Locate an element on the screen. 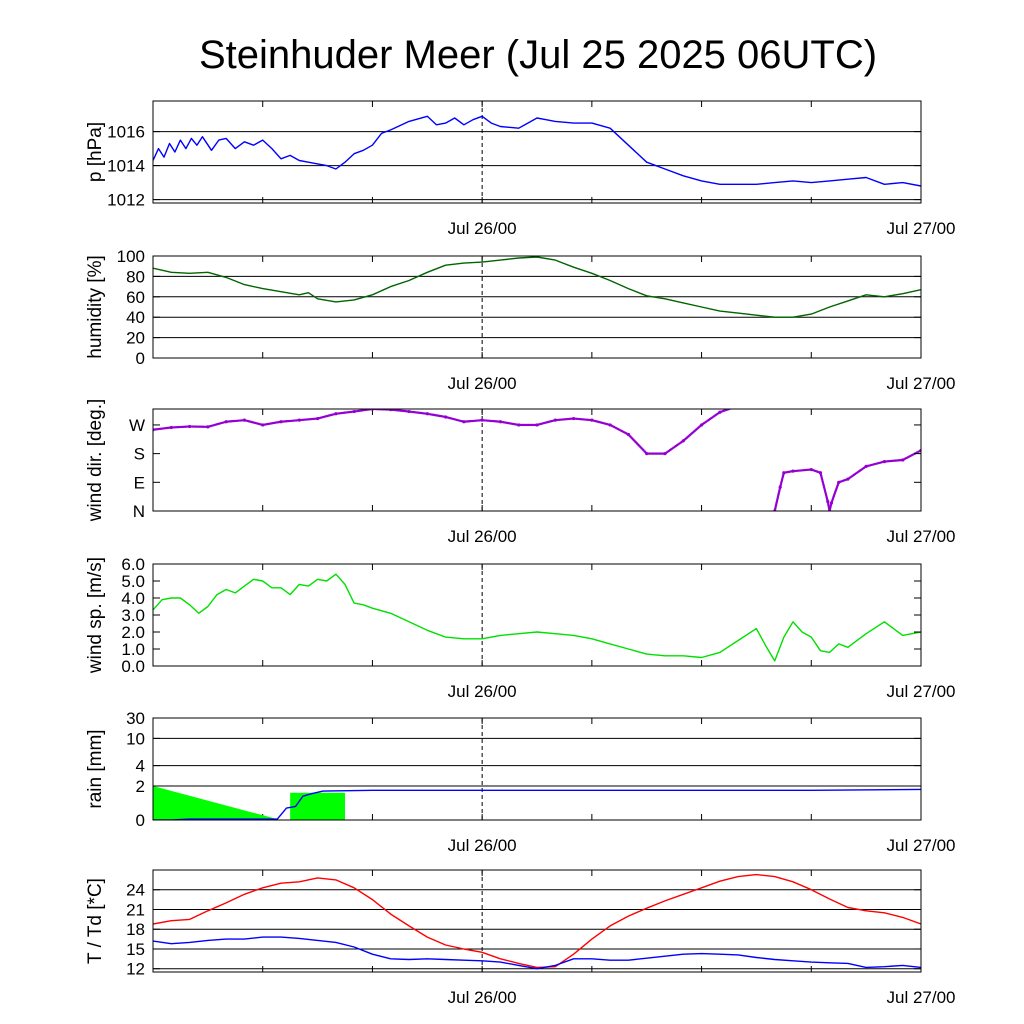 Image resolution: width=1024 pixels, height=1024 pixels. y-tick-label: 60 is located at coordinates (135, 297).